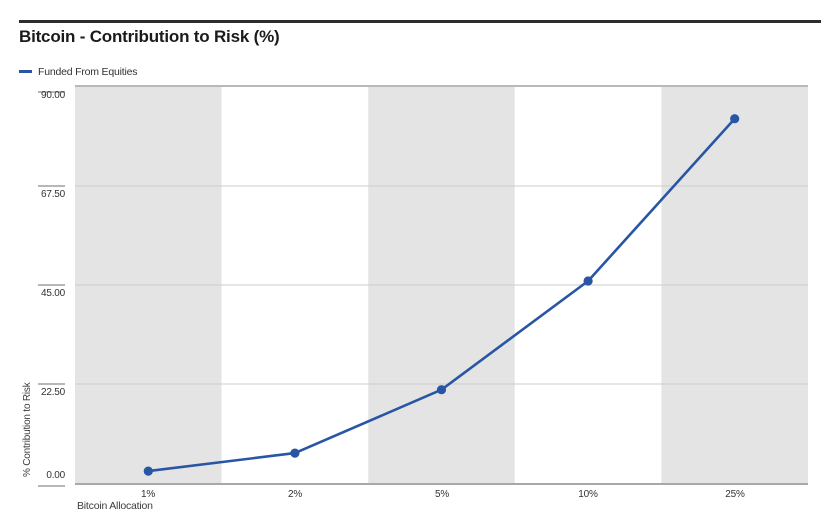  What do you see at coordinates (52, 194) in the screenshot?
I see `y-tick-label: 67.50` at bounding box center [52, 194].